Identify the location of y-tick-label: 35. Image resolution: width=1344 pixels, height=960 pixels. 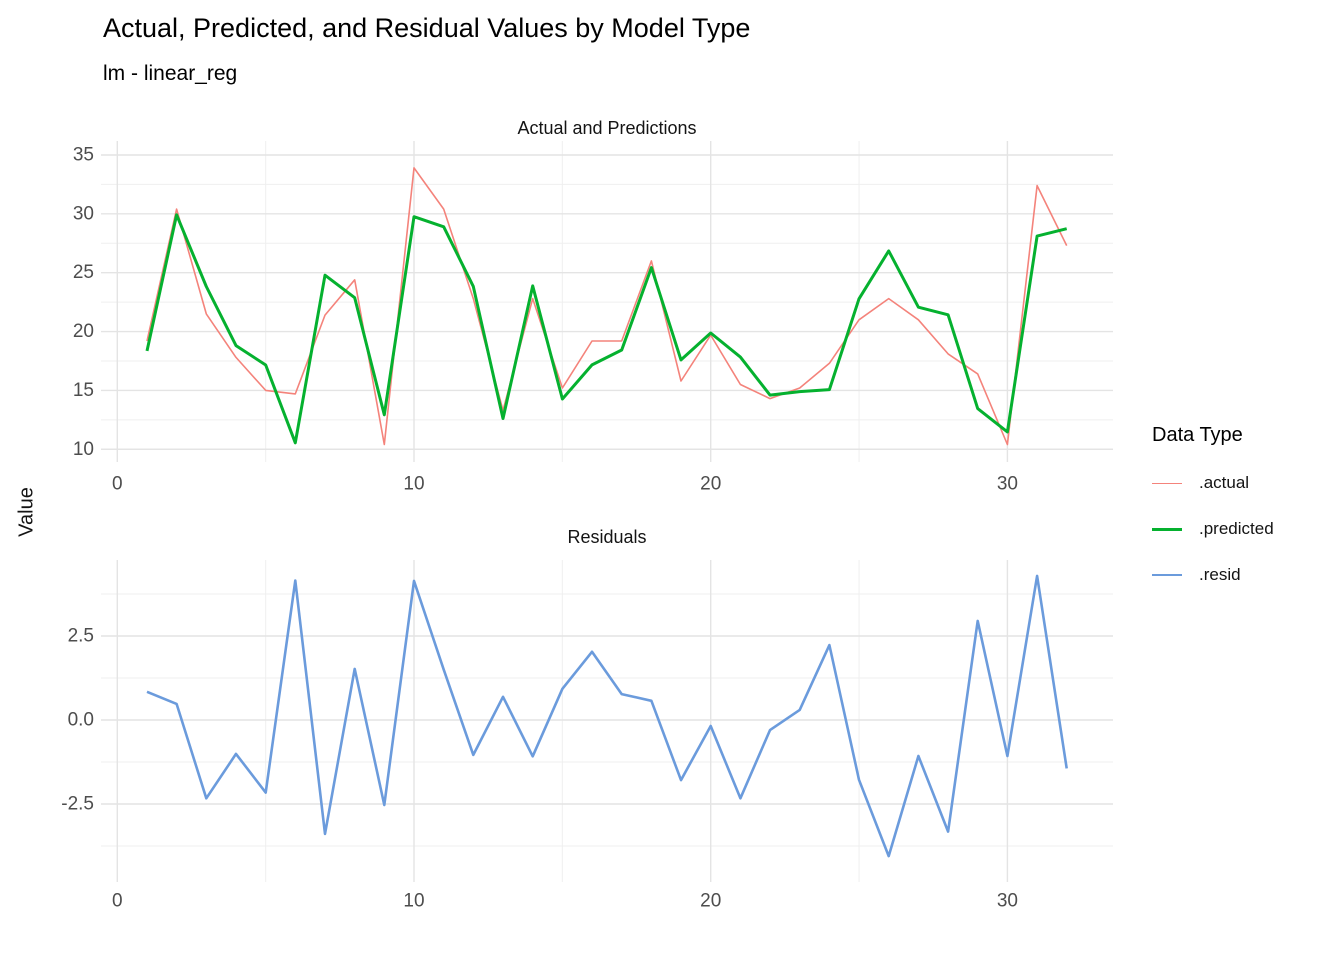
(83, 155).